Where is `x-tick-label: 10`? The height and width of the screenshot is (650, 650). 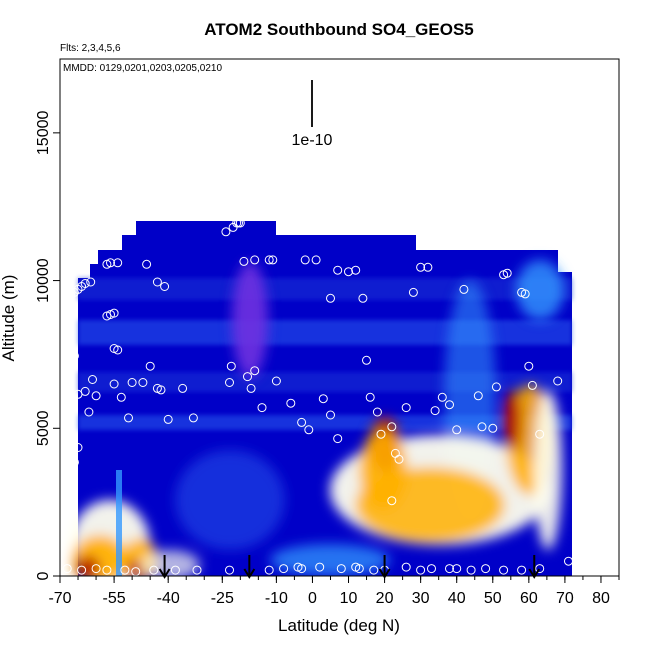
x-tick-label: 10 is located at coordinates (349, 598).